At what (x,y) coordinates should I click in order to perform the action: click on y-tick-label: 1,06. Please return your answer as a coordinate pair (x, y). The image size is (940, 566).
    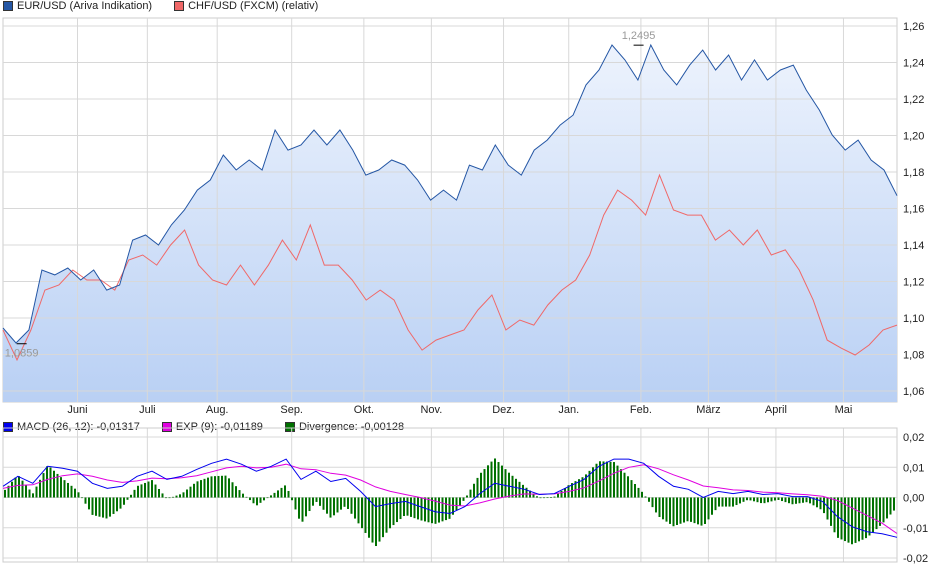
    Looking at the image, I should click on (913, 392).